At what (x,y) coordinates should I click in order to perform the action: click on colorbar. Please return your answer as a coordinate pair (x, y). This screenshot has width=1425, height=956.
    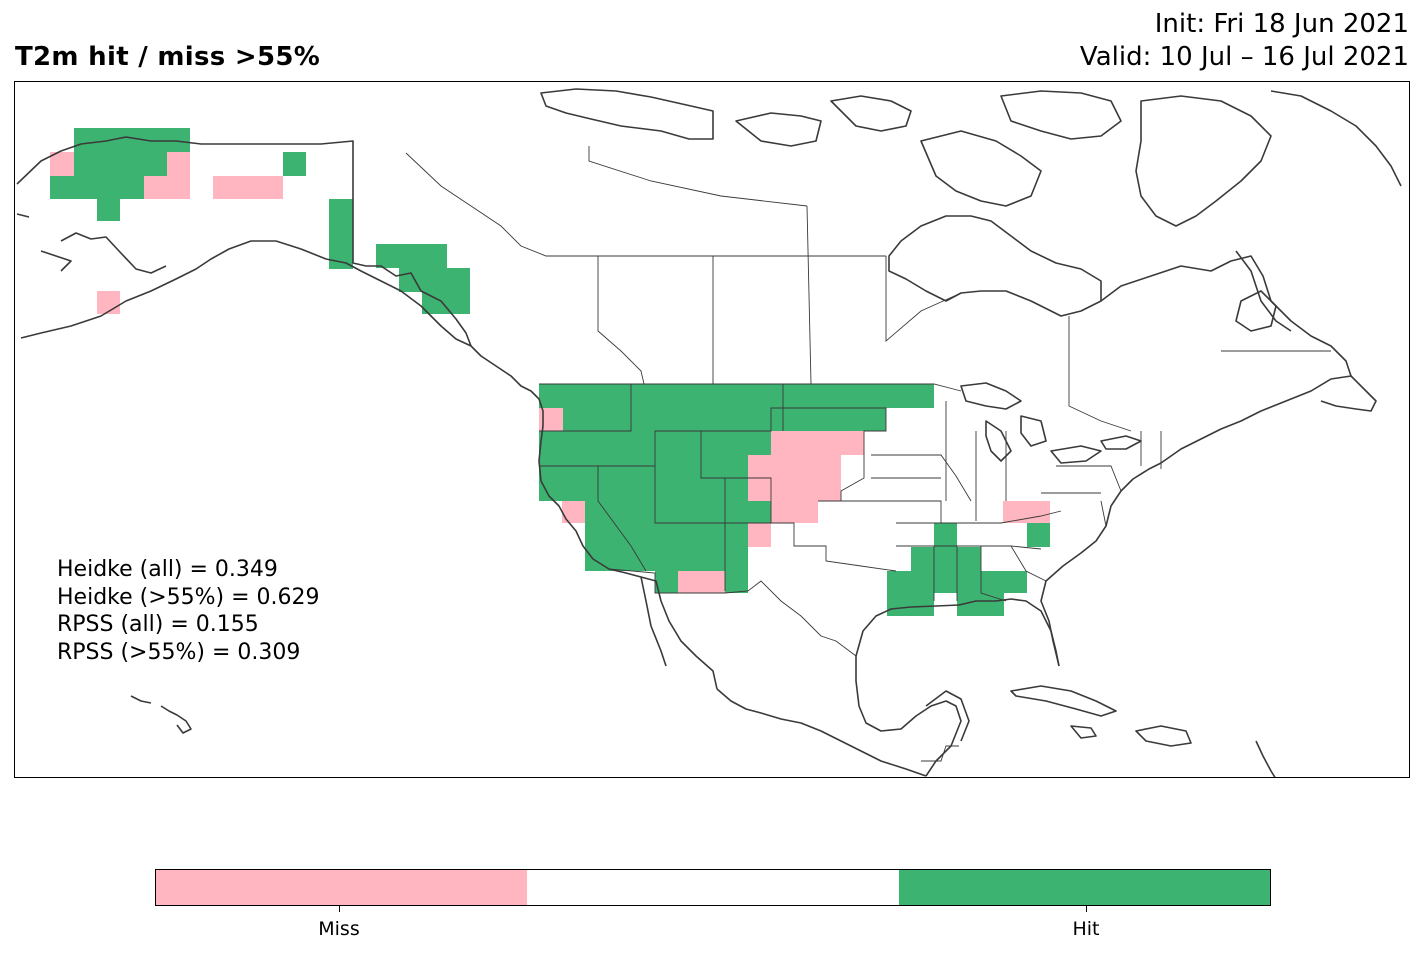
    Looking at the image, I should click on (713, 887).